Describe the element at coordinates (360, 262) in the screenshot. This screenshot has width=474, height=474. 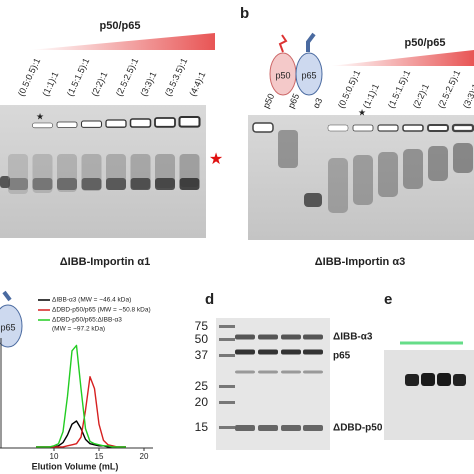
I see `caption: ΔIBB-Importin α3` at that location.